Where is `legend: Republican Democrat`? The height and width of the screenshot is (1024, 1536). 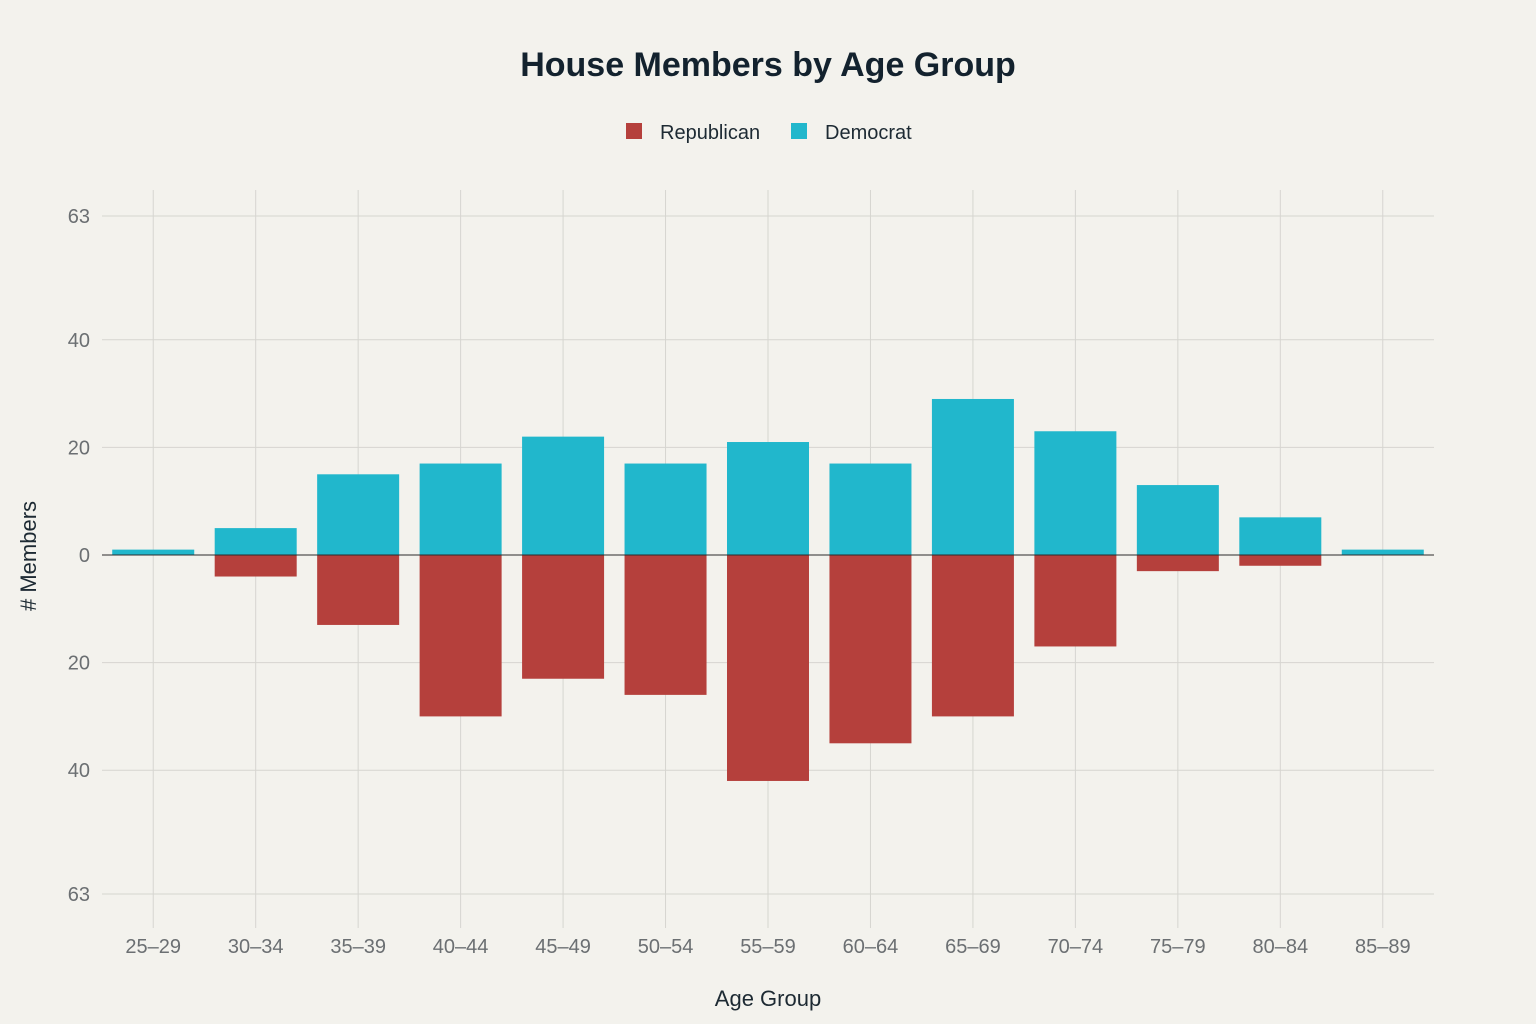 legend: Republican Democrat is located at coordinates (769, 133).